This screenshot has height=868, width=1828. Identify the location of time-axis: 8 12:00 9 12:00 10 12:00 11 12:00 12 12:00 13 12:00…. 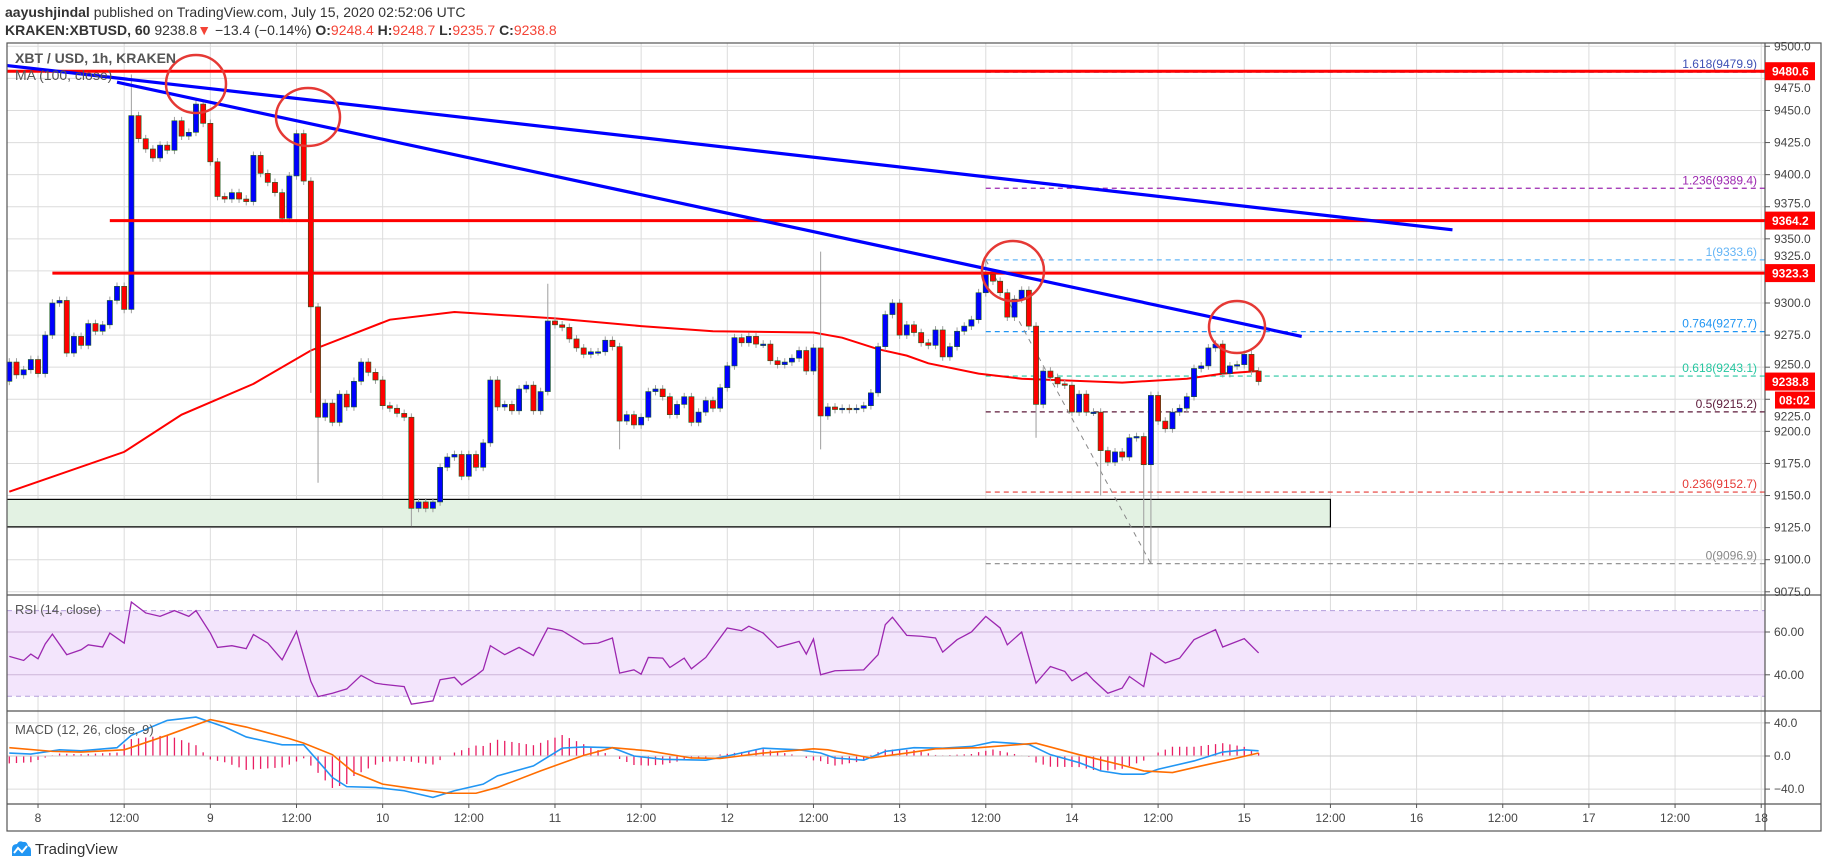
(901, 814).